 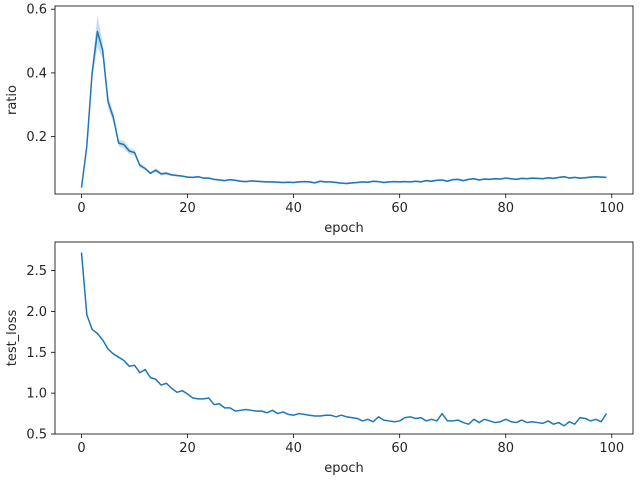 I want to click on y-tick-label: 0.2, so click(x=36, y=137).